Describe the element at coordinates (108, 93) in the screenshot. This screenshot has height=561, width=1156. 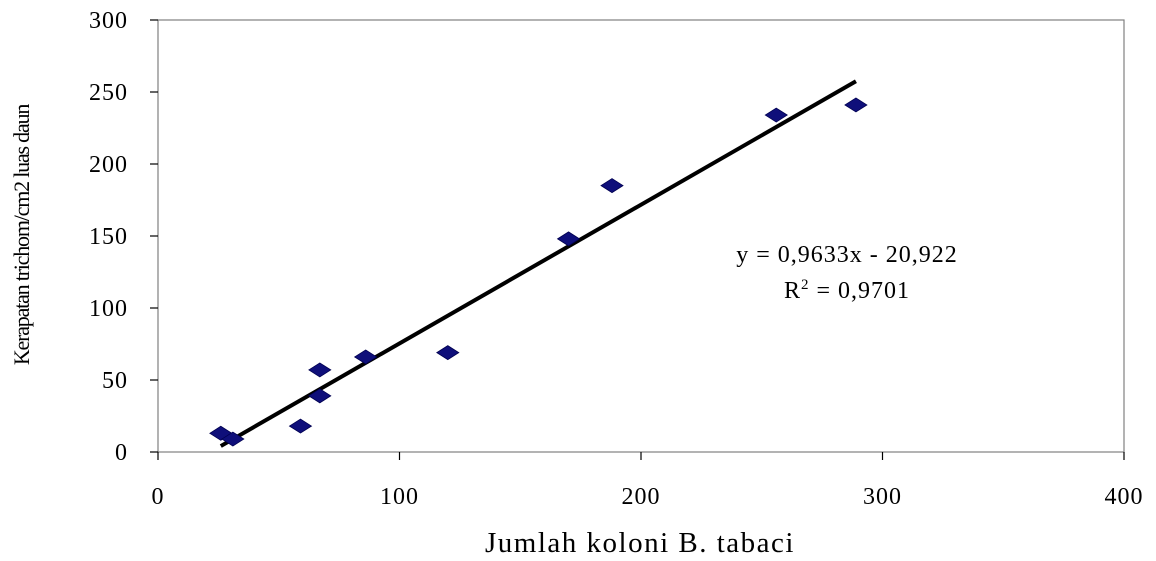
I see `y-tick-label: 250` at that location.